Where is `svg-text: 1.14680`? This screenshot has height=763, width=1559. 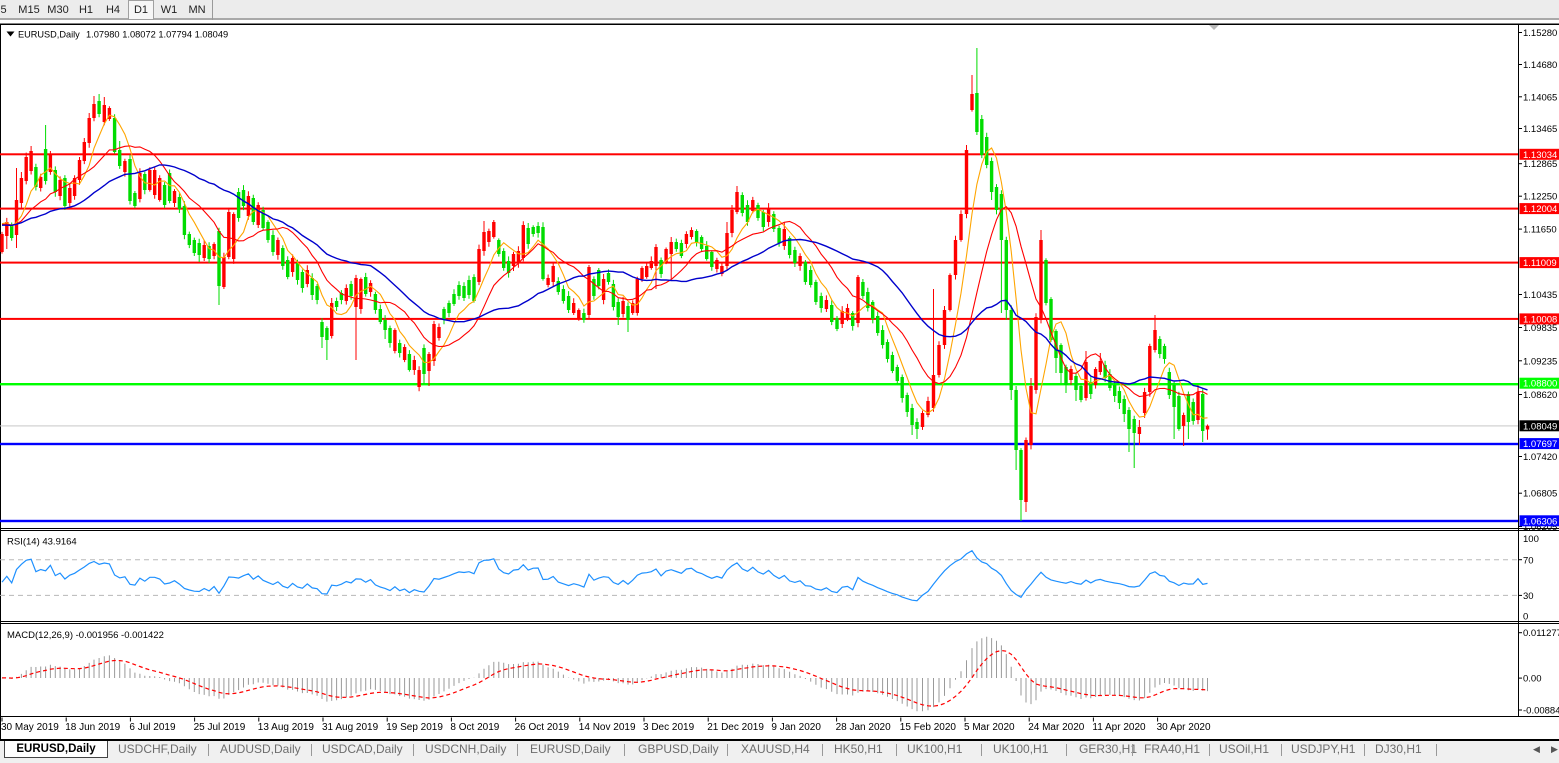 svg-text: 1.14680 is located at coordinates (1540, 65).